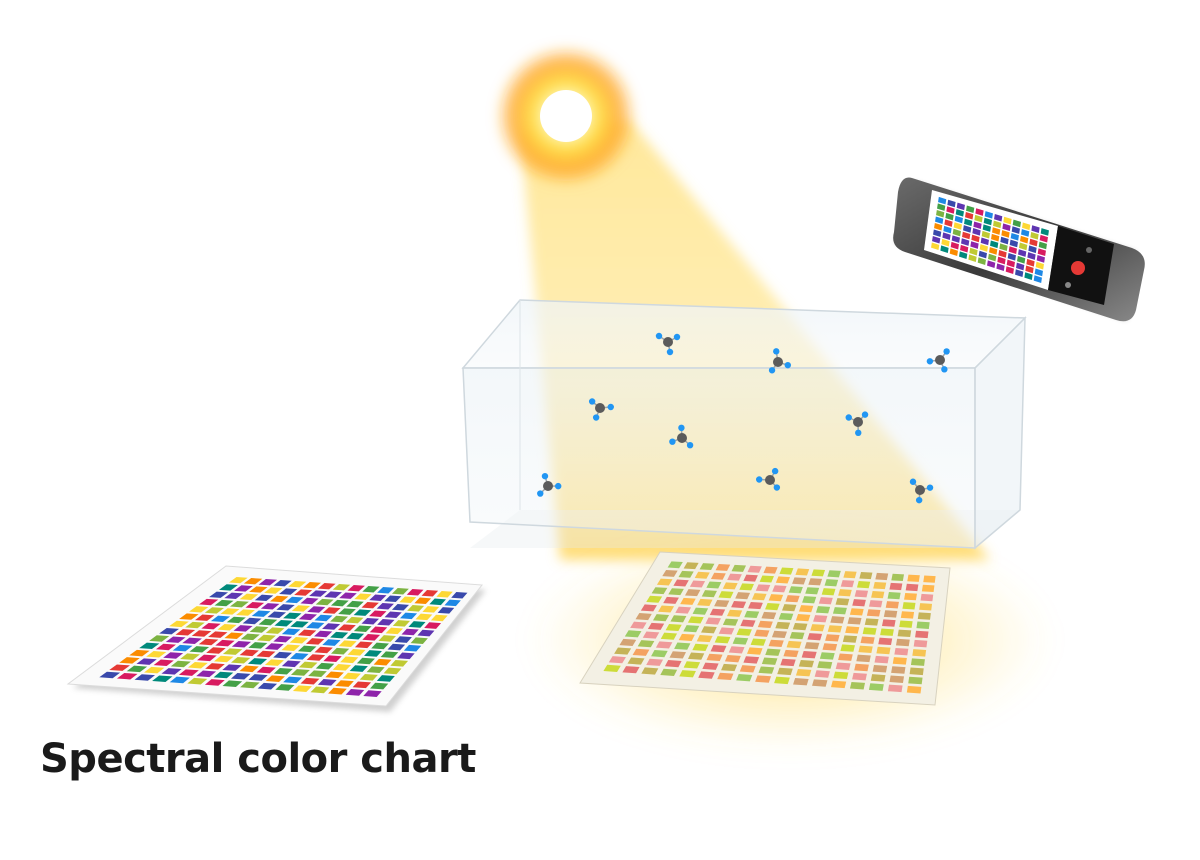 This screenshot has width=1200, height=860. Describe the element at coordinates (276, 638) in the screenshot. I see `reference-color-chart` at that location.